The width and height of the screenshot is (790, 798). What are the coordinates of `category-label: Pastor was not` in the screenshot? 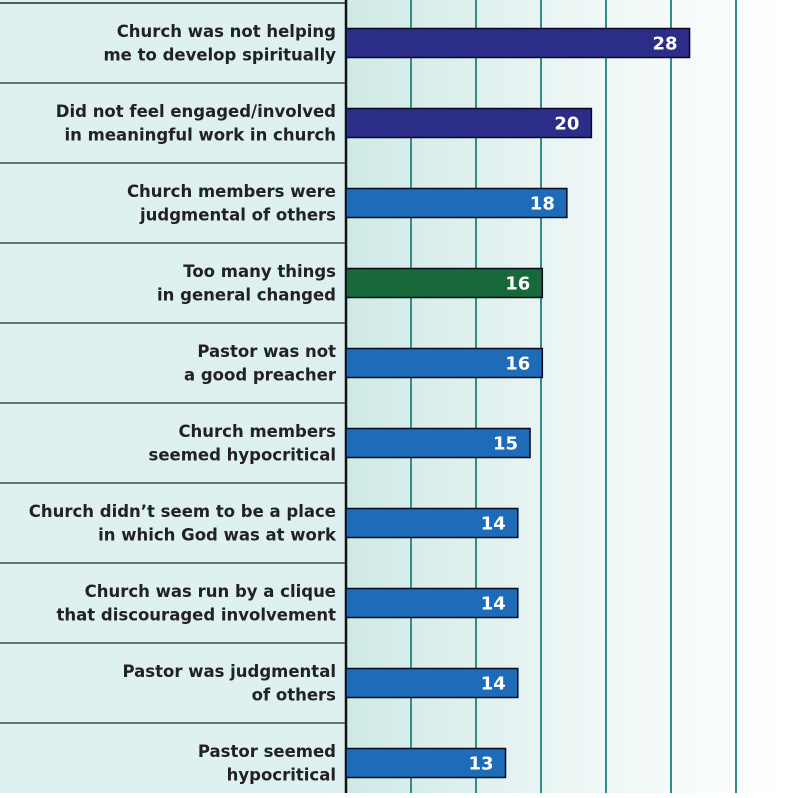 It's located at (266, 351).